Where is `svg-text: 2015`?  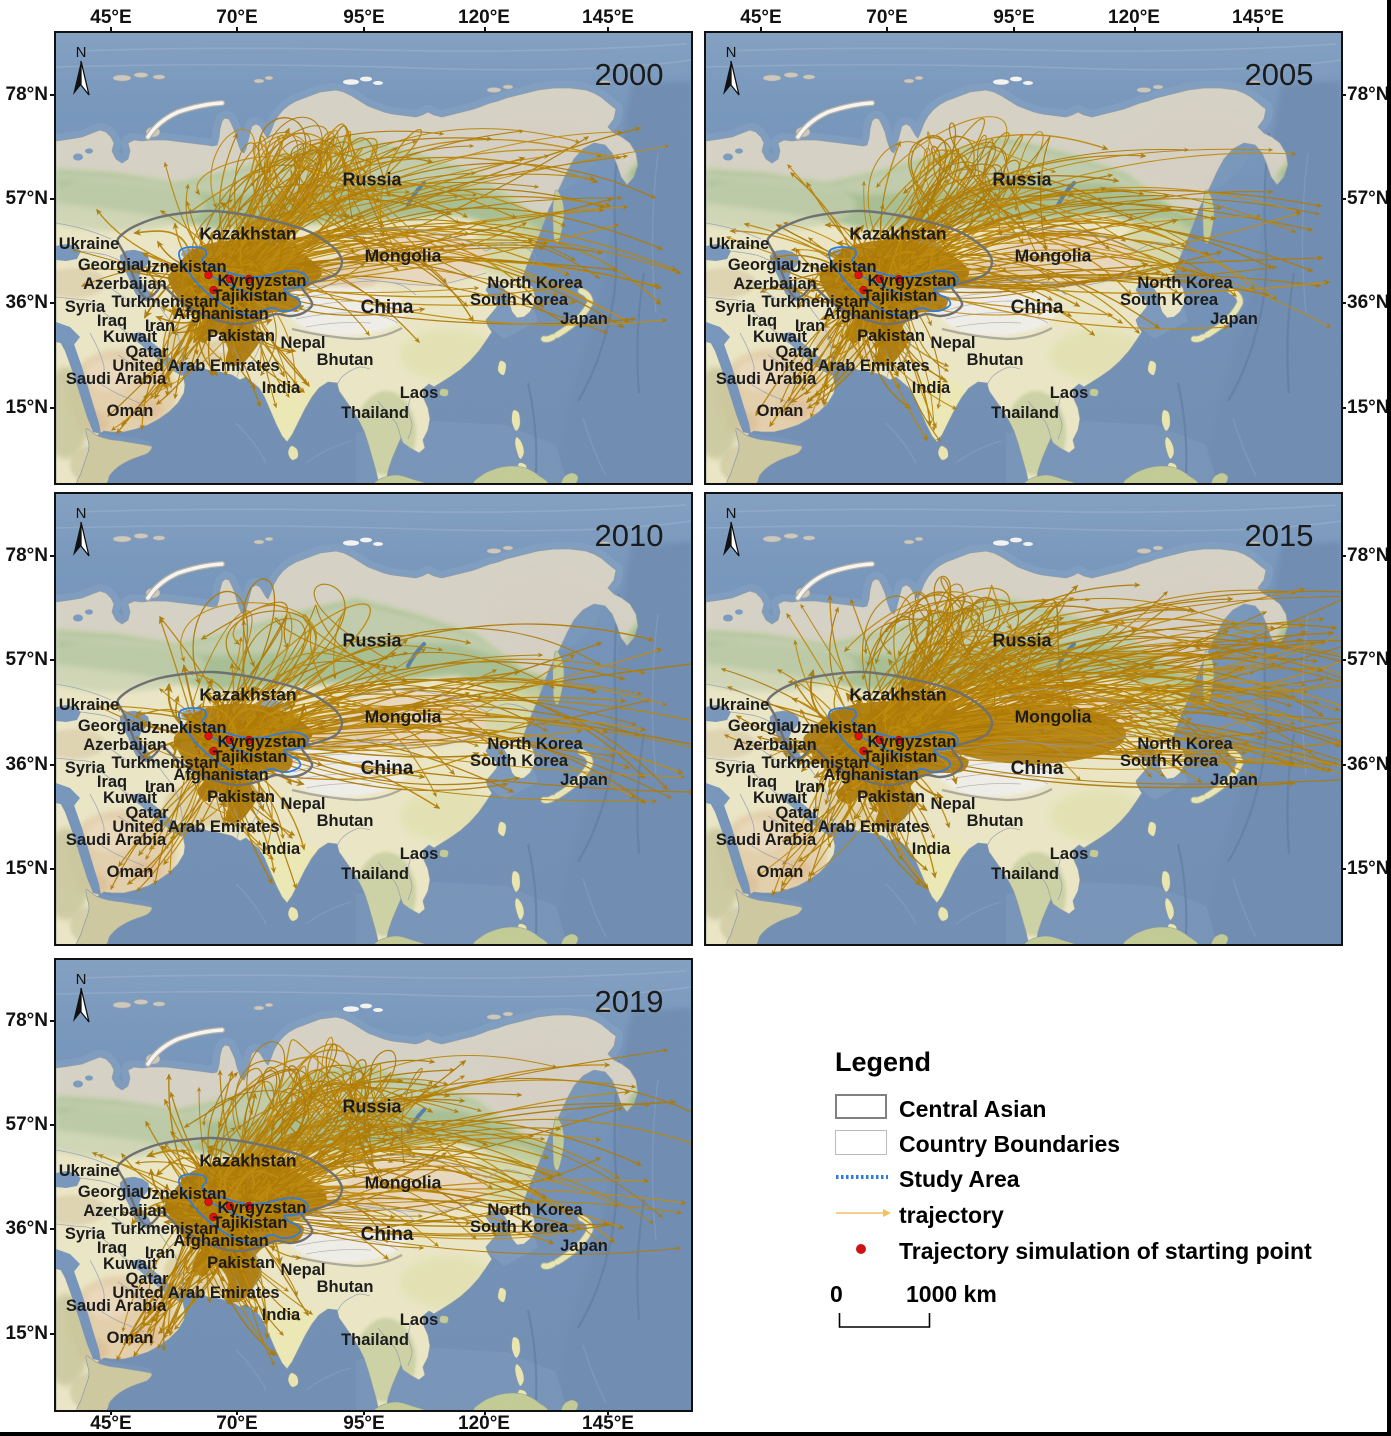
svg-text: 2015 is located at coordinates (1279, 535).